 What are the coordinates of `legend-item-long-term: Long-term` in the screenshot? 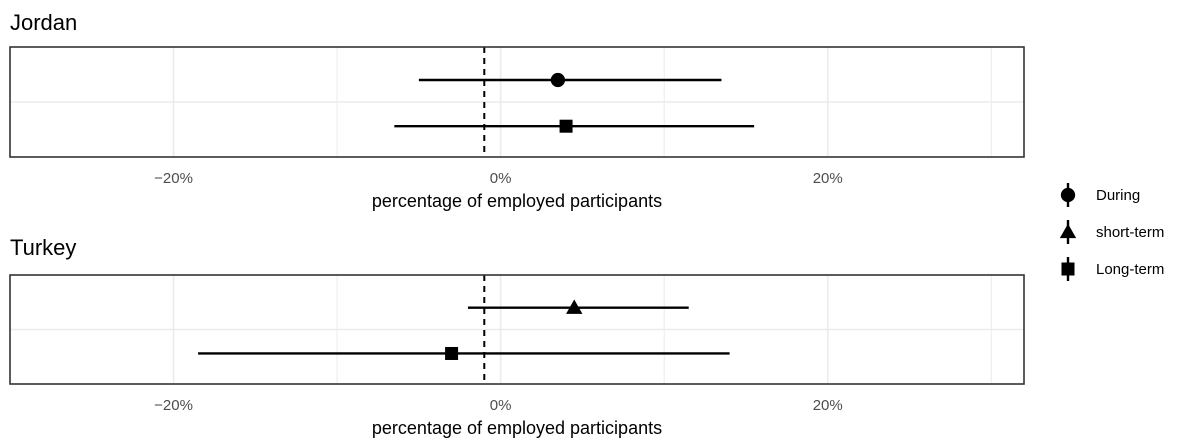 It's located at (1112, 269).